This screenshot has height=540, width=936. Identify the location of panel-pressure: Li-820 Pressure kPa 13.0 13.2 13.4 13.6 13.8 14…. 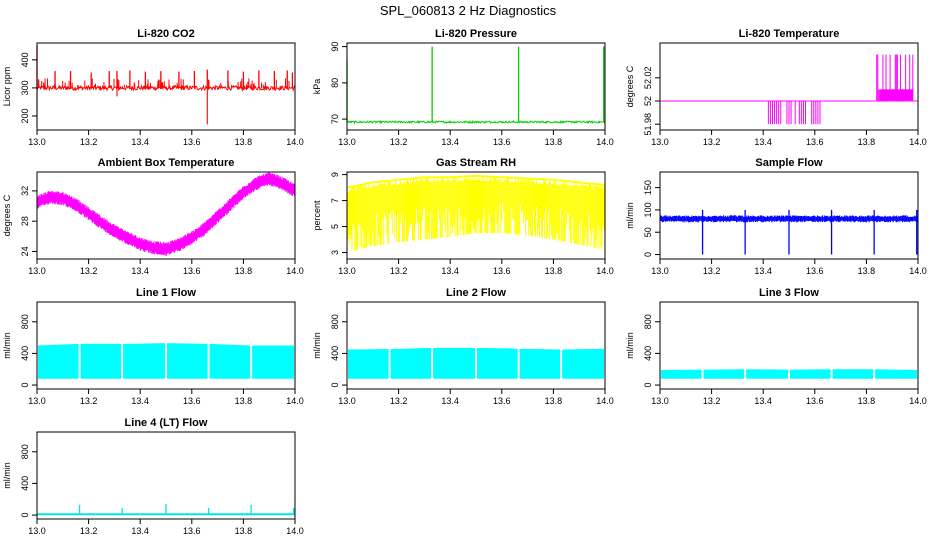
(463, 87).